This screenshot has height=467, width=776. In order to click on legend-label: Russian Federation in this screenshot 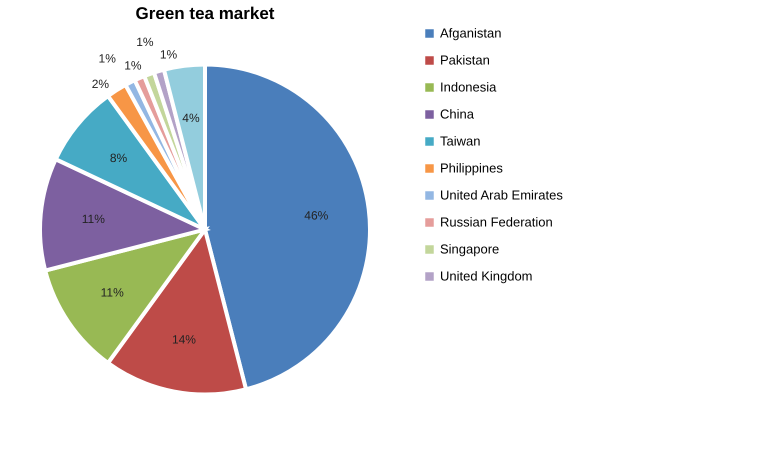, I will do `click(496, 222)`.